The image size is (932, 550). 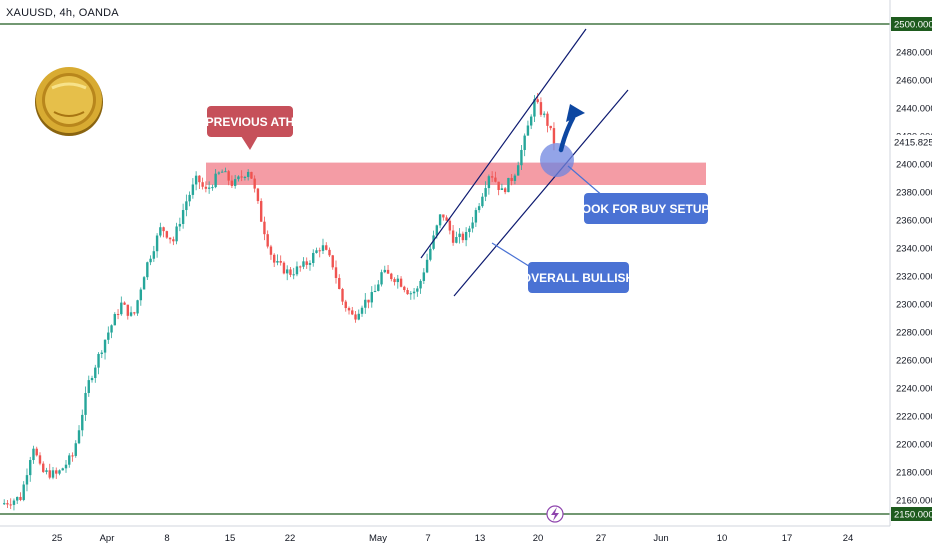 What do you see at coordinates (62, 13) in the screenshot?
I see `chart-symbol-title: XAUUSD, 4h, OANDA` at bounding box center [62, 13].